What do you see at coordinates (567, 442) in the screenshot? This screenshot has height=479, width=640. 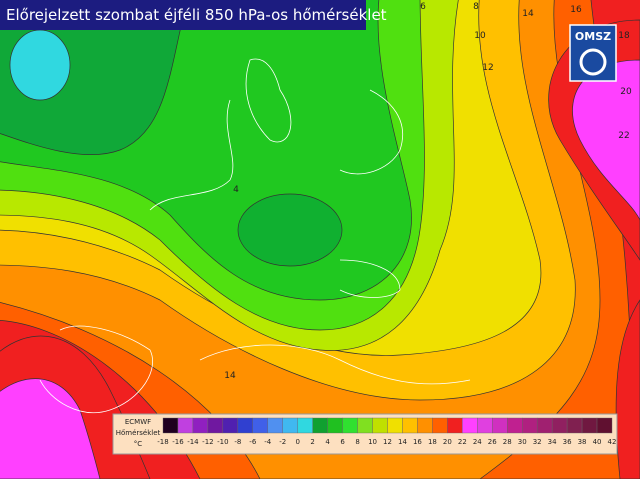 I see `colorbar-tick-label: 36` at bounding box center [567, 442].